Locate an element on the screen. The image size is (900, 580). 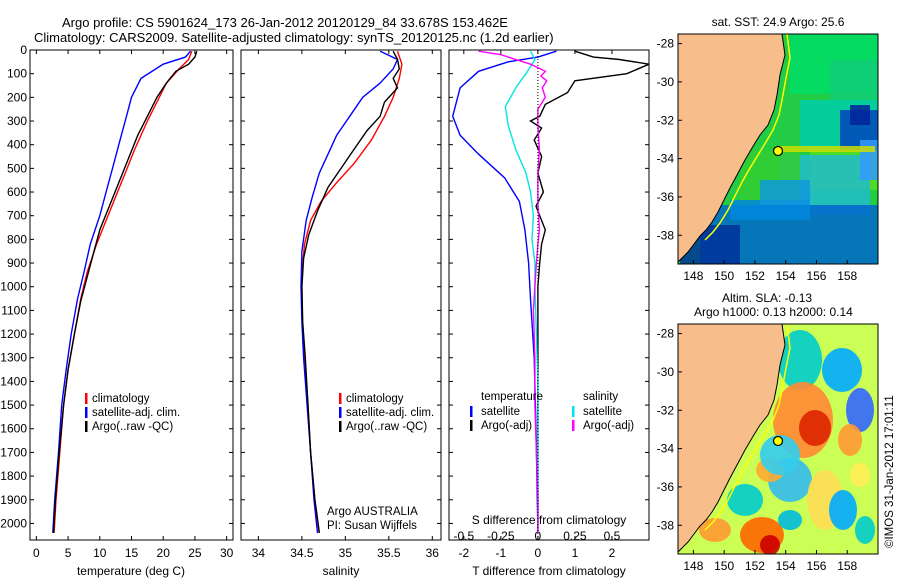
legend-label-t-satellite: satellite is located at coordinates (500, 412).